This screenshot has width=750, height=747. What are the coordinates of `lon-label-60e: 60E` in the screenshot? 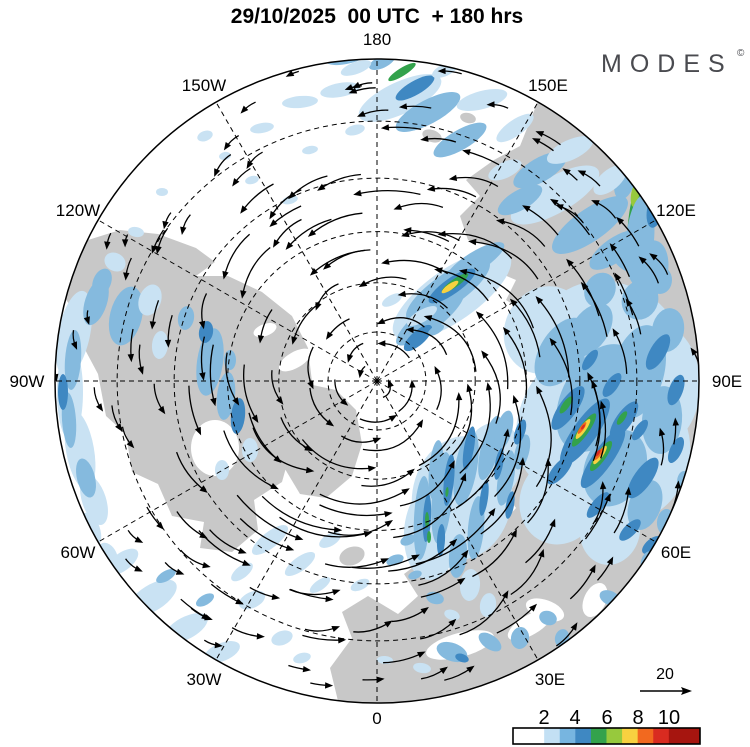 It's located at (676, 552).